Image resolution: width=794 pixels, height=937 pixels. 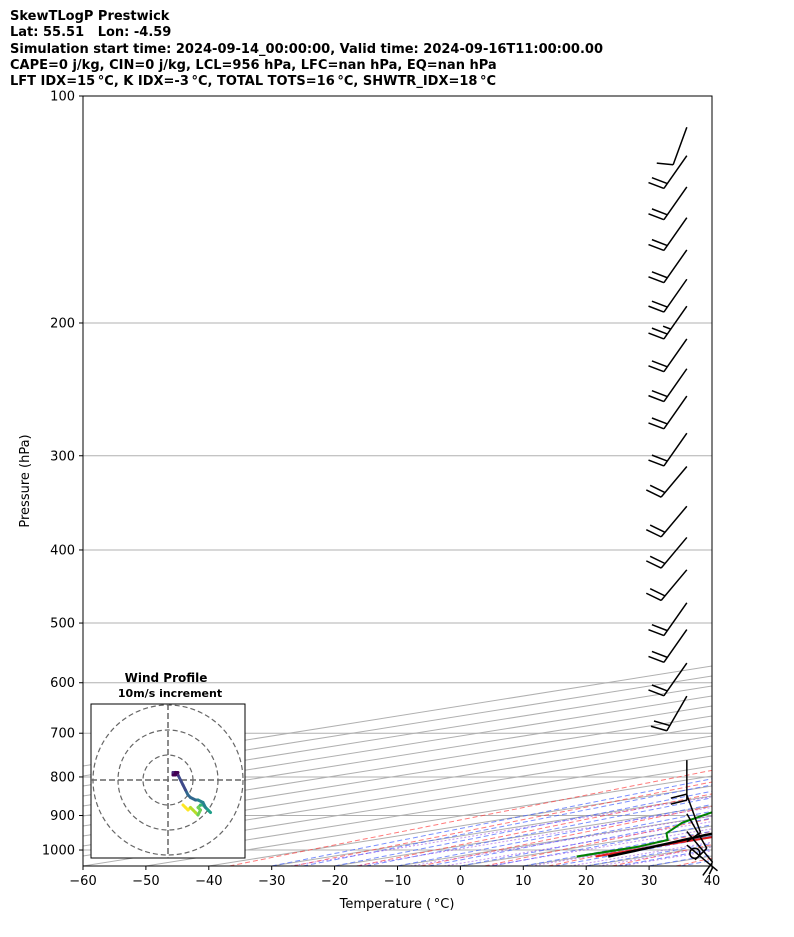 What do you see at coordinates (334, 881) in the screenshot?
I see `x-tick-label: −20` at bounding box center [334, 881].